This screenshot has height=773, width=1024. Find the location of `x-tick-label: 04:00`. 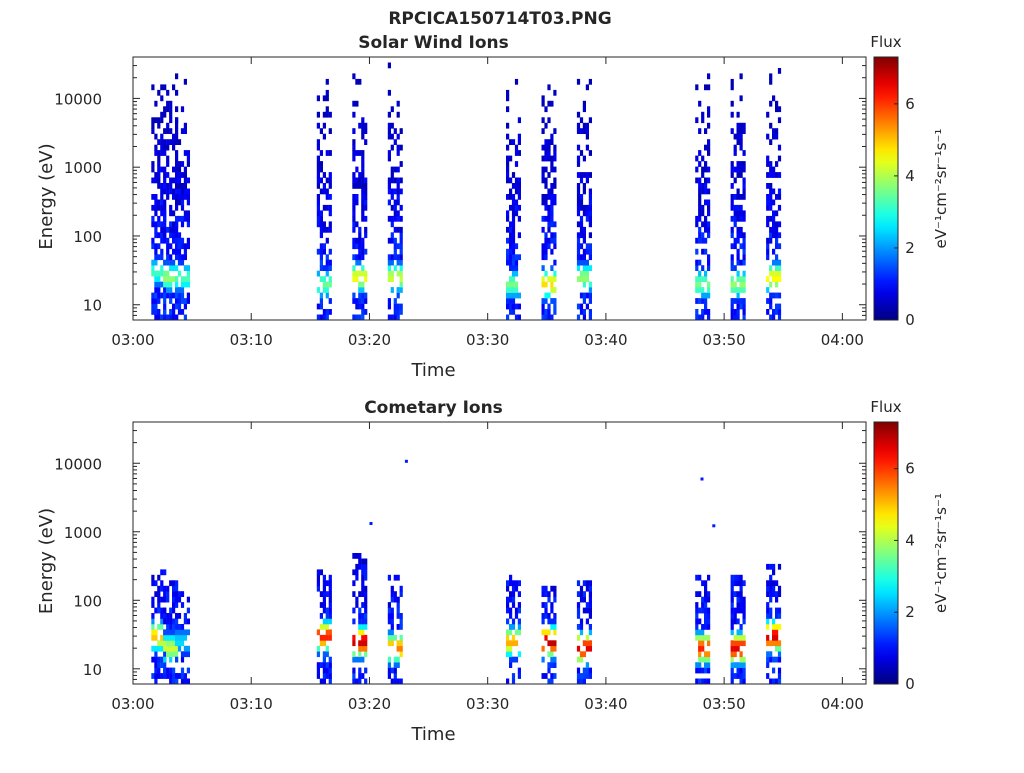

x-tick-label: 04:00 is located at coordinates (842, 340).